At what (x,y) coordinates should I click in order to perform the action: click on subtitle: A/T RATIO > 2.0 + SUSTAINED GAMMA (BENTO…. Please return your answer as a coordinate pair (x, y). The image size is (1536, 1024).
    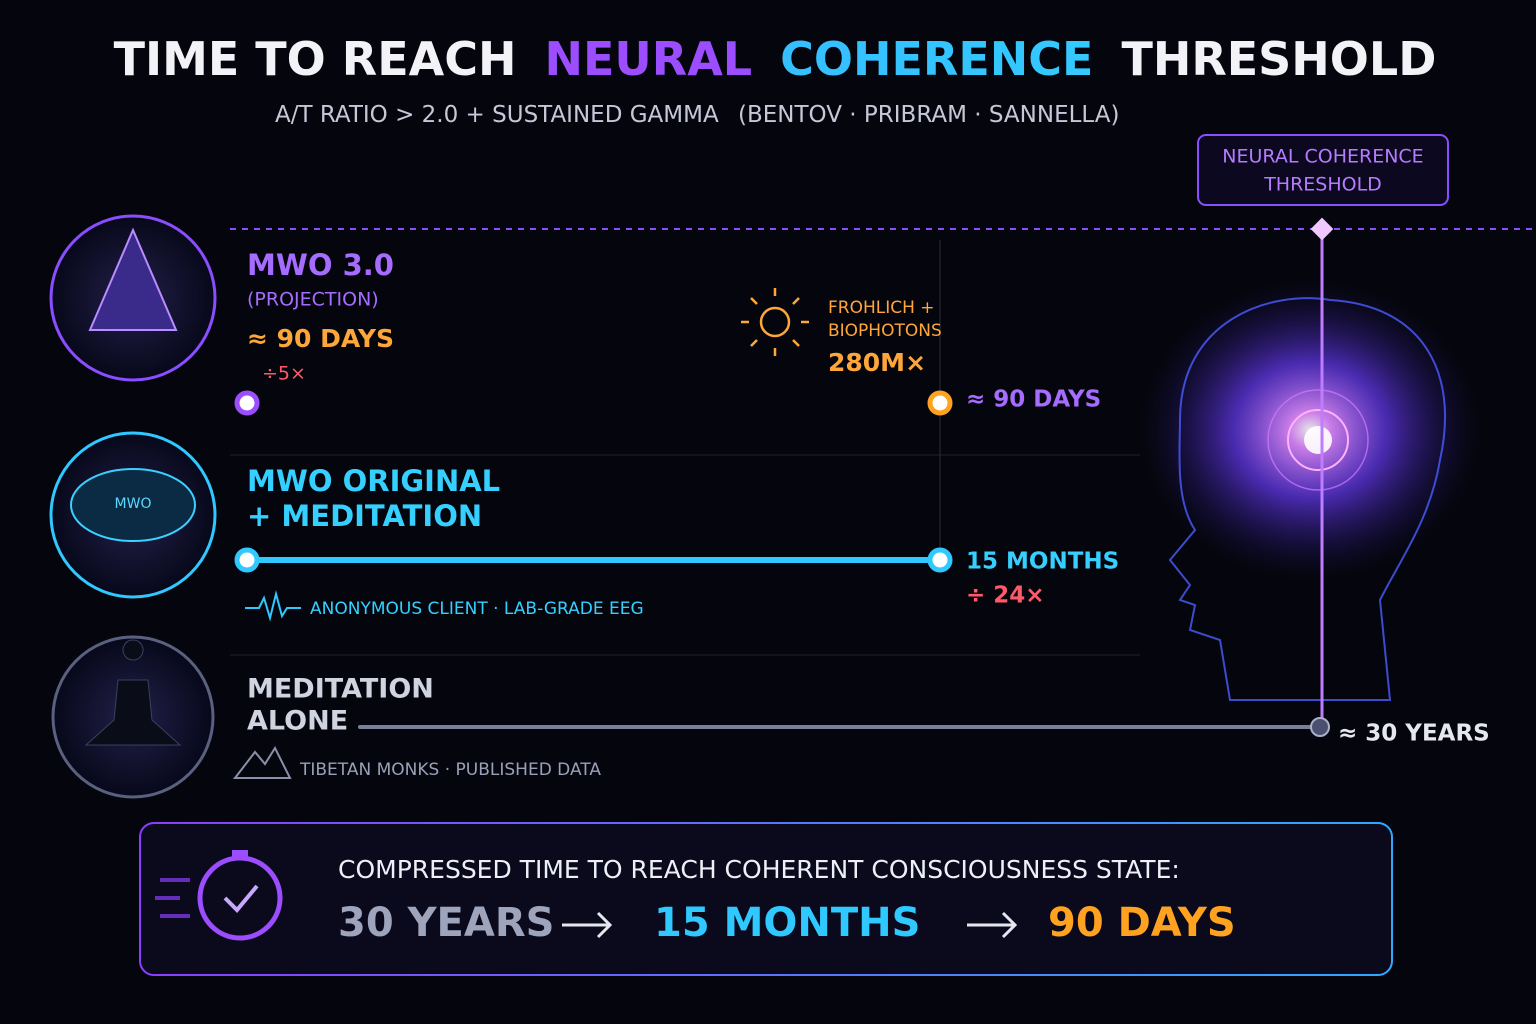
    Looking at the image, I should click on (697, 115).